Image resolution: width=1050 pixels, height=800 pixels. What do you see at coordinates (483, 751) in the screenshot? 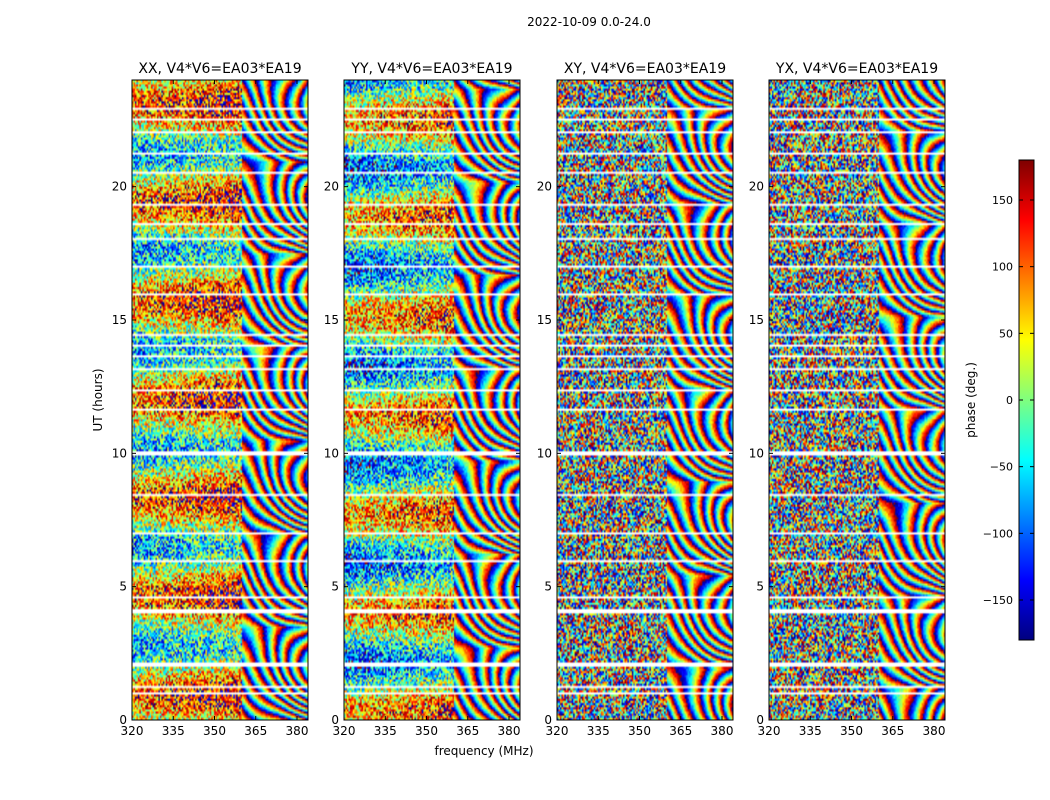
I see `x-axis-label: frequency (MHz)` at bounding box center [483, 751].